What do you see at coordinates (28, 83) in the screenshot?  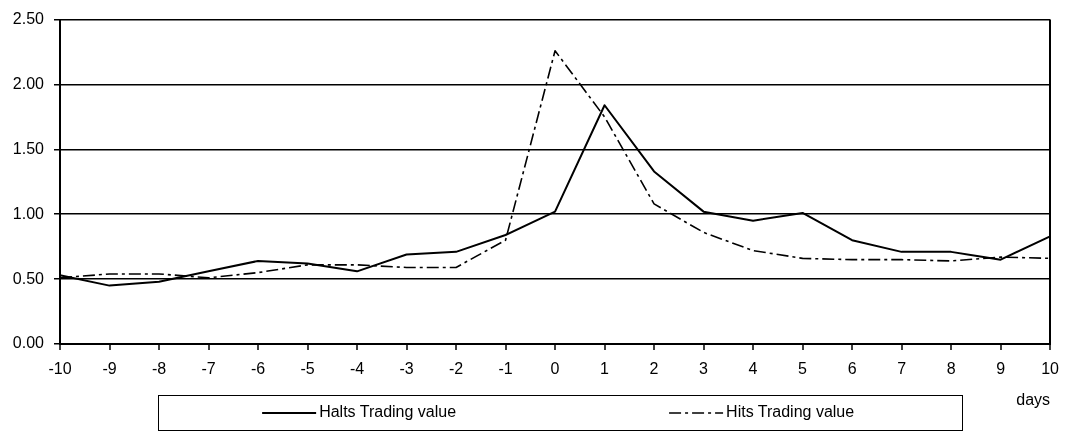 I see `y-tick-label: 2.00` at bounding box center [28, 83].